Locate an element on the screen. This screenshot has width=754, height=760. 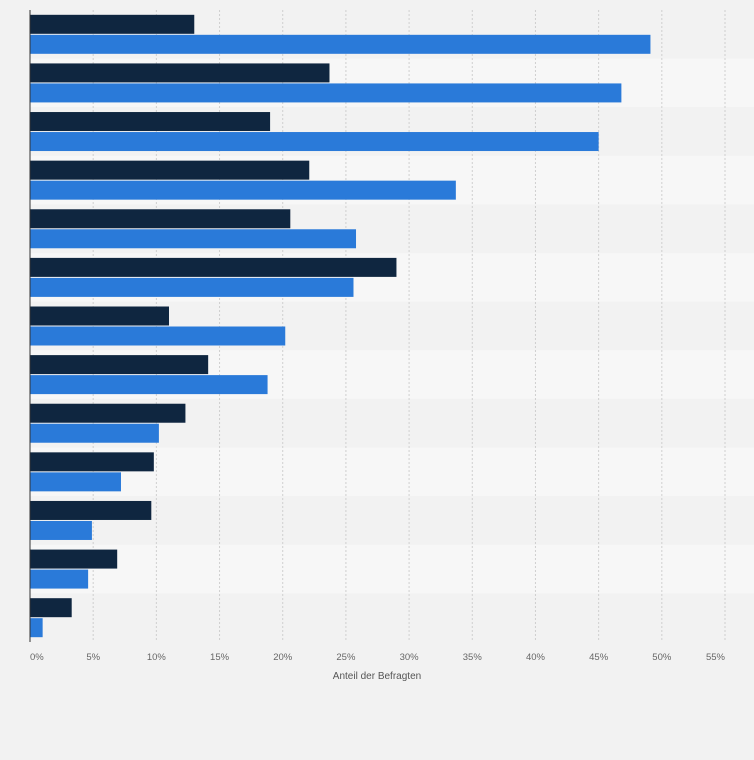
x-axis-title: Anteil der Befragten is located at coordinates (377, 676).